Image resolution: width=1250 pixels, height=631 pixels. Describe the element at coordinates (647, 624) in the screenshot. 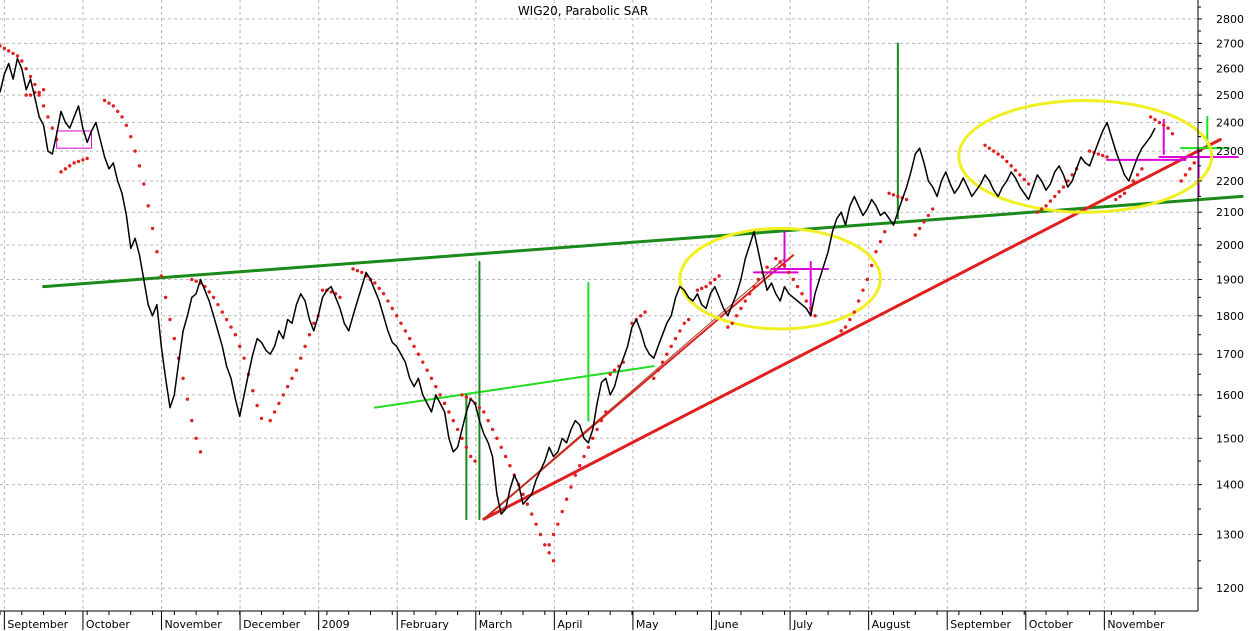

I see `x-tick-label: May` at that location.